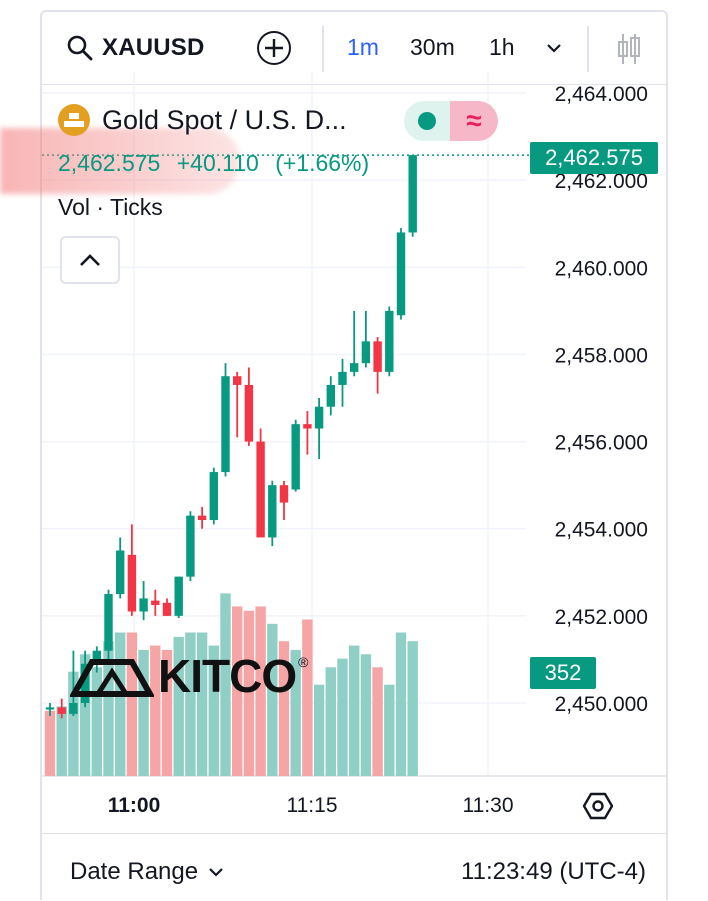  I want to click on y-tick-label: 2,460.000, so click(601, 268).